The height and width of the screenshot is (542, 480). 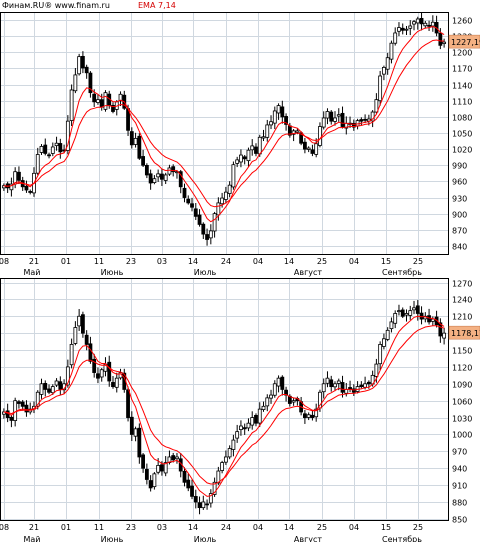 I want to click on y-tick-label: 1200, so click(x=462, y=53).